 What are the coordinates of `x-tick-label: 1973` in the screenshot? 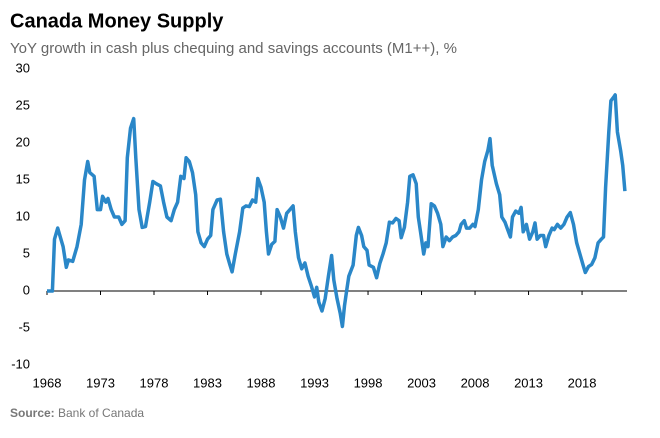 It's located at (100, 382).